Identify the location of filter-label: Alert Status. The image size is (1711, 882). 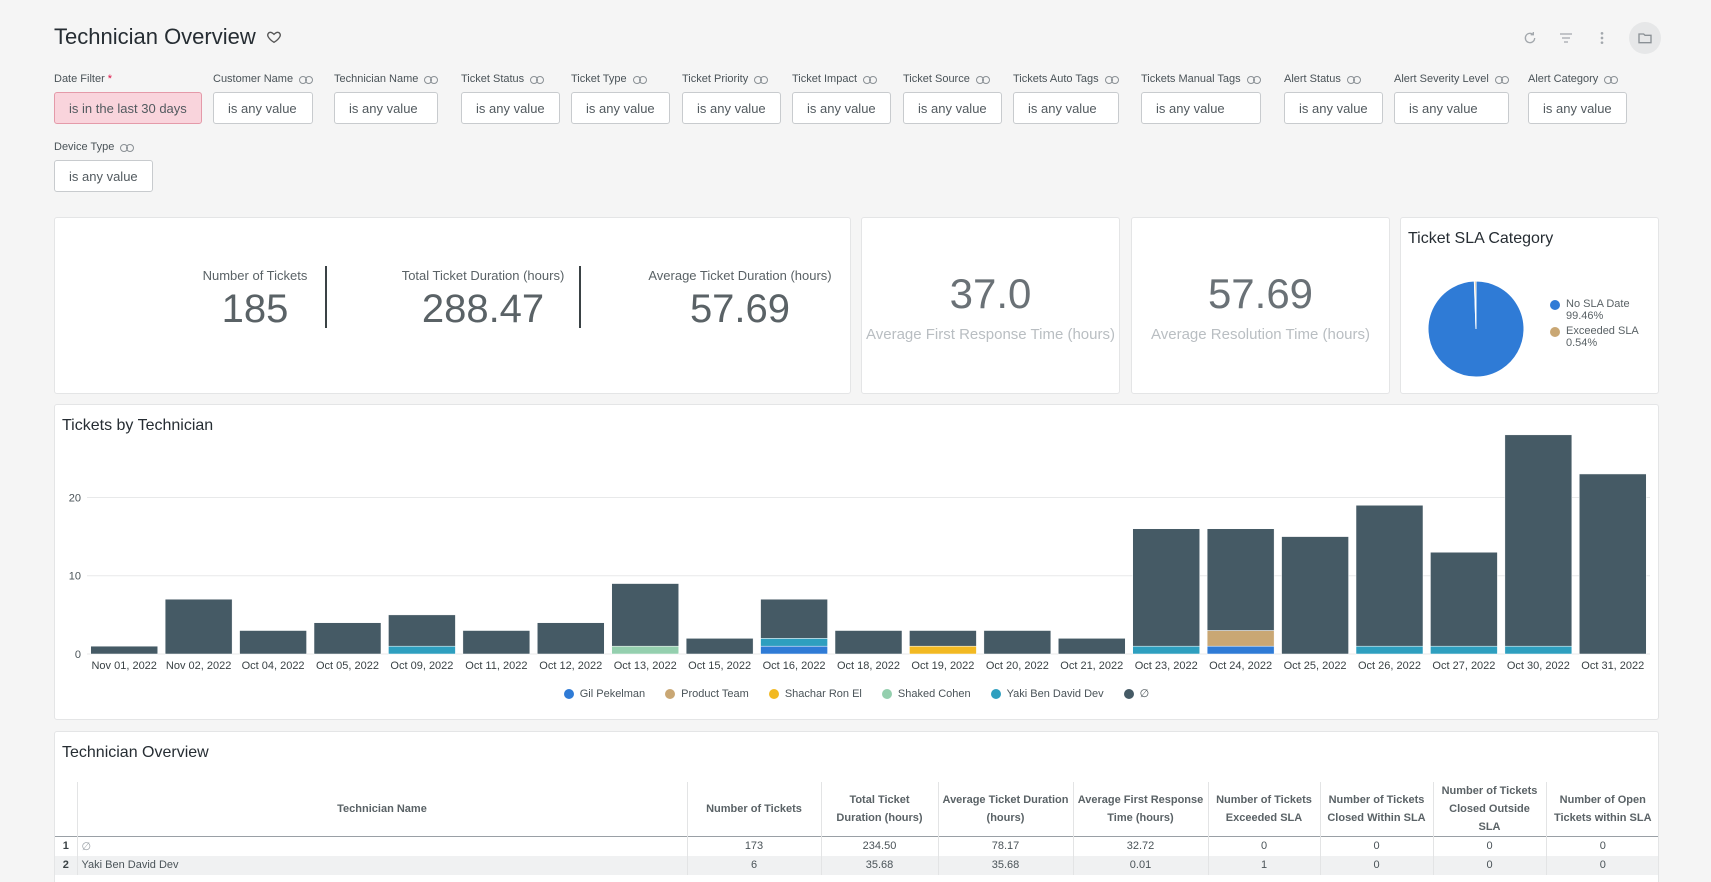
(1333, 79).